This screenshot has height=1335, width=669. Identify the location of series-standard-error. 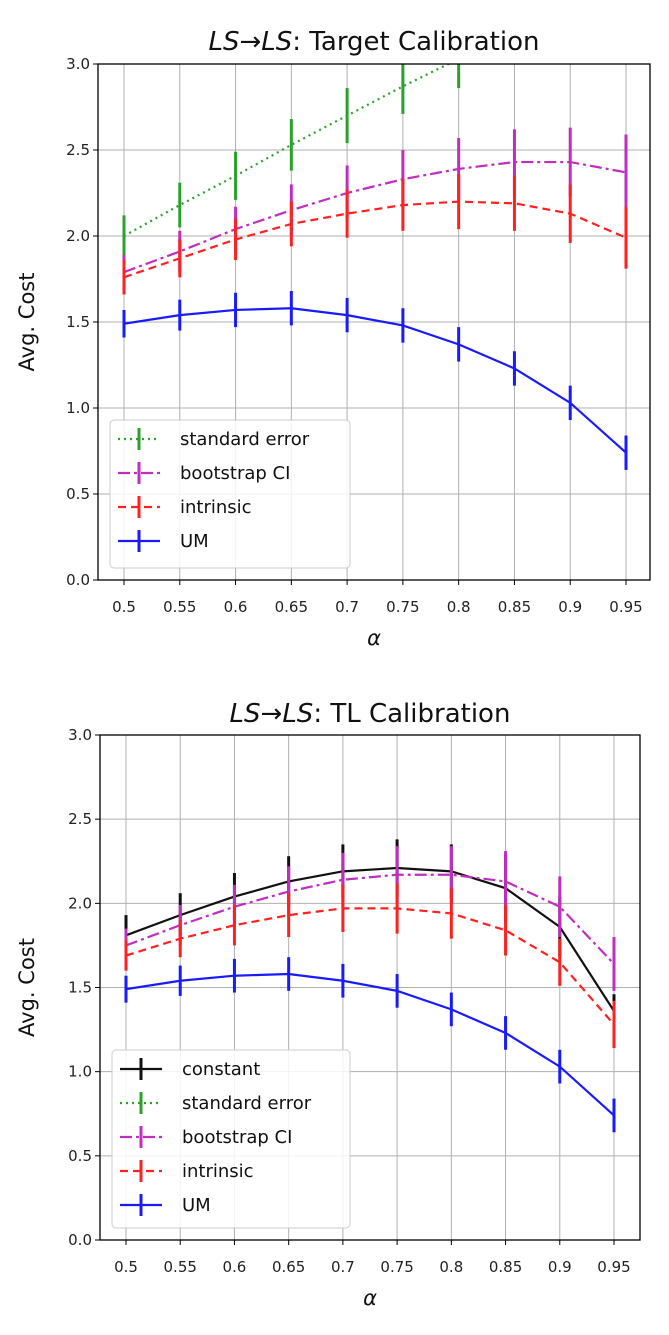
(291, 160).